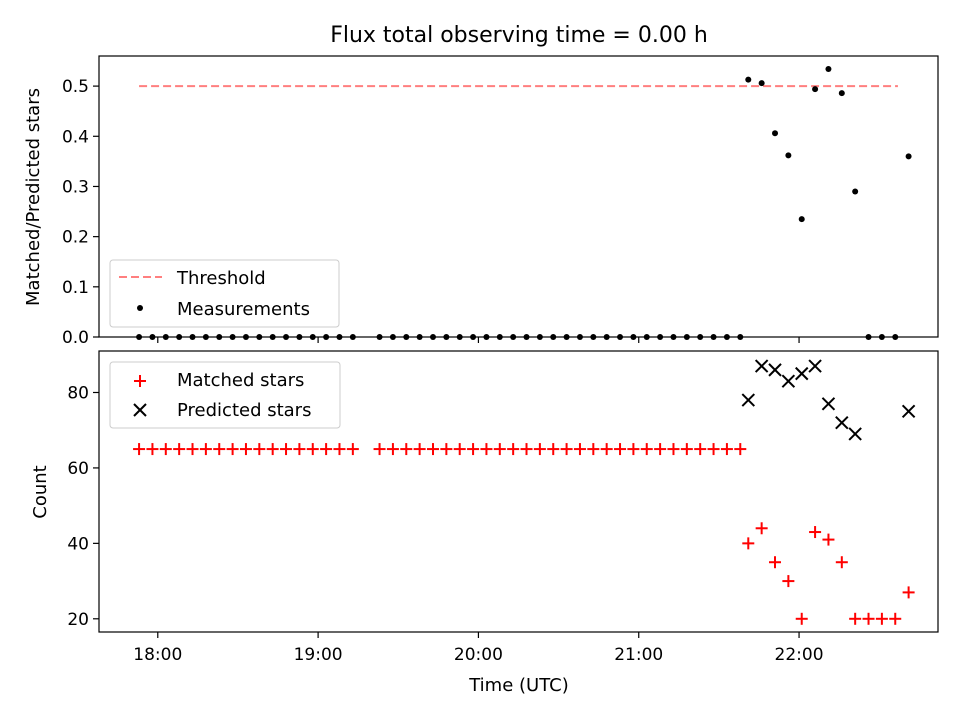 Image resolution: width=960 pixels, height=720 pixels. What do you see at coordinates (140, 308) in the screenshot?
I see `legend-measurements-swatch` at bounding box center [140, 308].